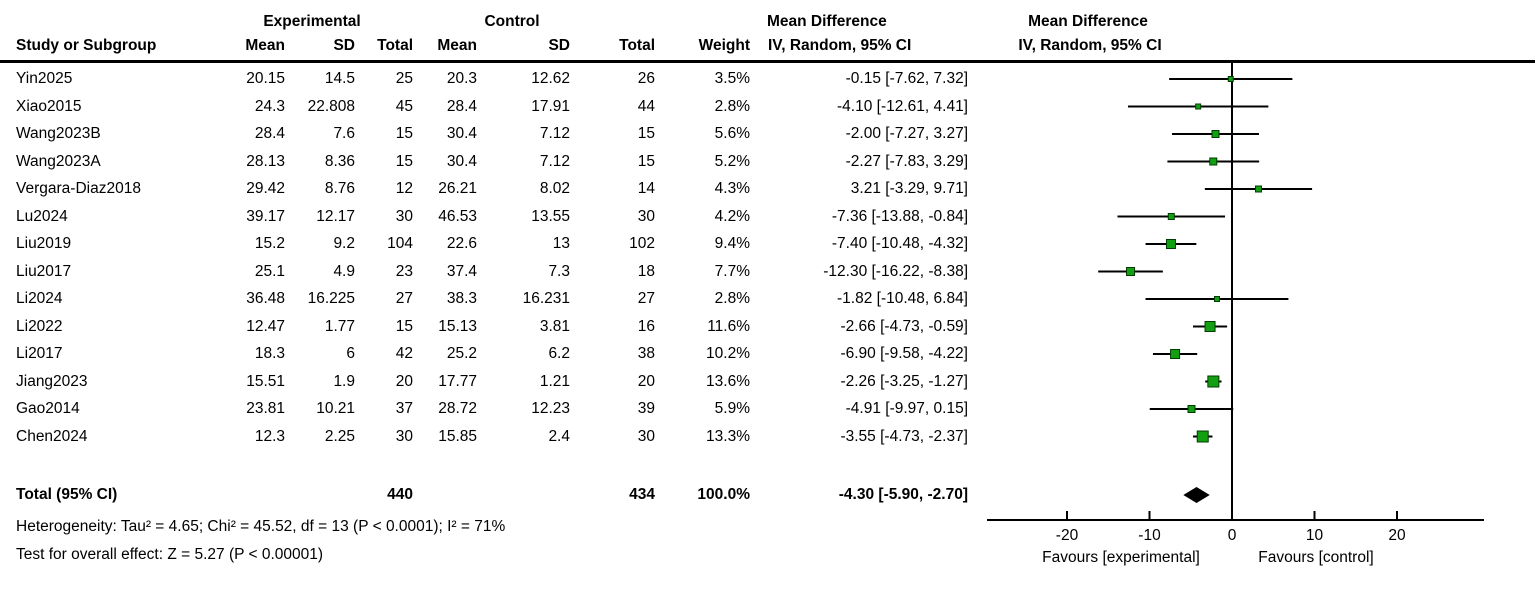 Image resolution: width=1535 pixels, height=600 pixels. Describe the element at coordinates (1067, 535) in the screenshot. I see `axis-tick-label: -20` at that location.